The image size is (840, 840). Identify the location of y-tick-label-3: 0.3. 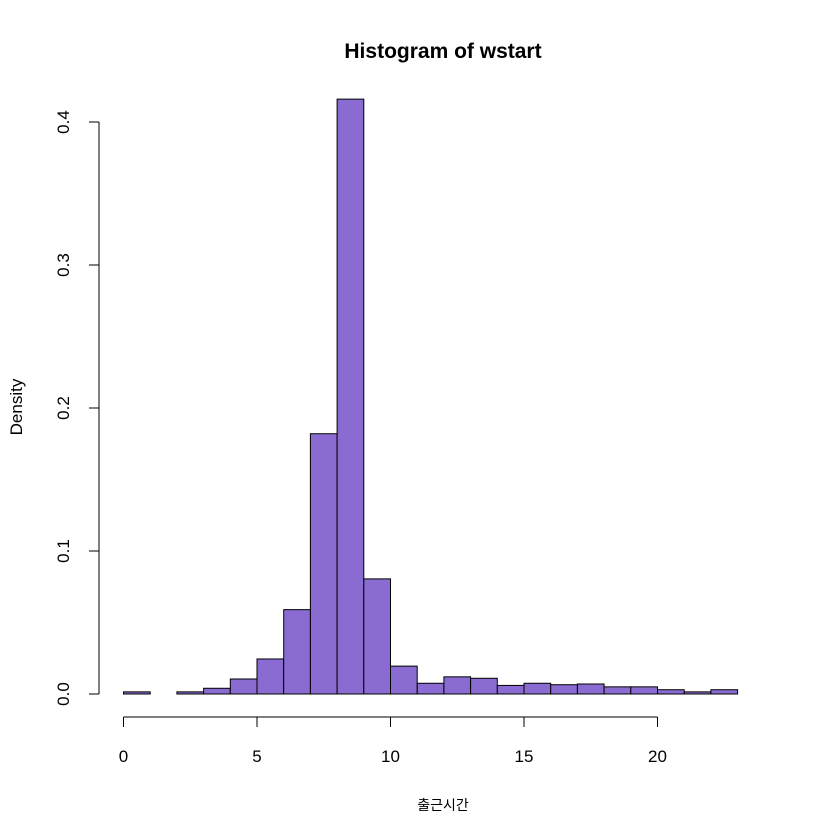
(63, 265).